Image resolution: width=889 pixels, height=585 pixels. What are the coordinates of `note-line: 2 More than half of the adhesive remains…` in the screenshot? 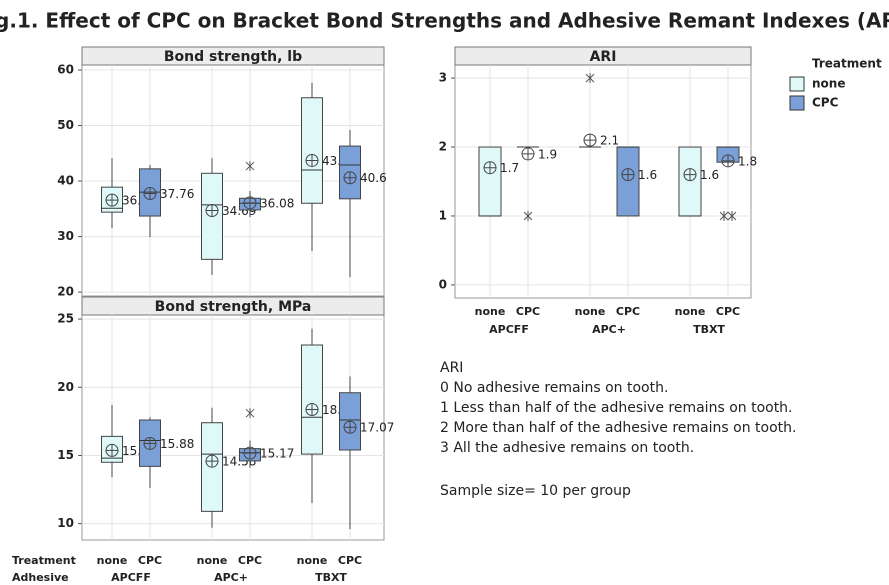 It's located at (618, 428).